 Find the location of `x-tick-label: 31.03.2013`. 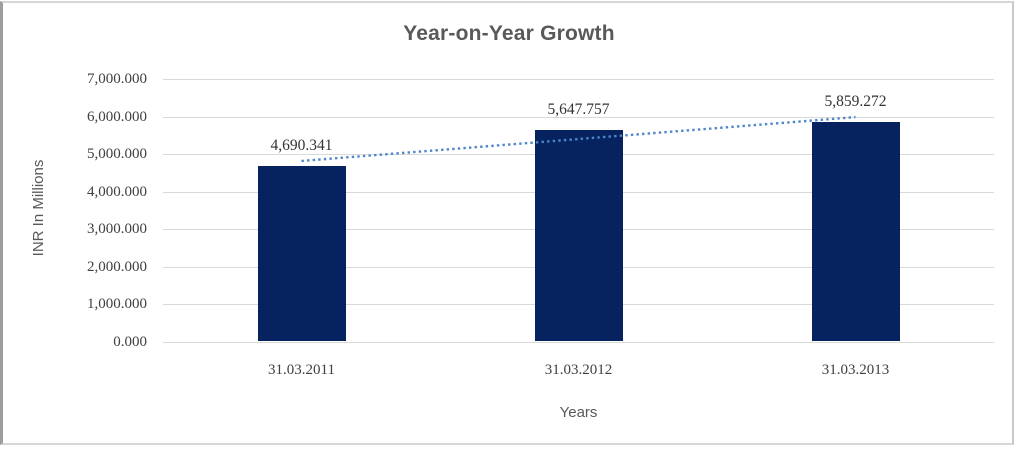

x-tick-label: 31.03.2013 is located at coordinates (855, 370).